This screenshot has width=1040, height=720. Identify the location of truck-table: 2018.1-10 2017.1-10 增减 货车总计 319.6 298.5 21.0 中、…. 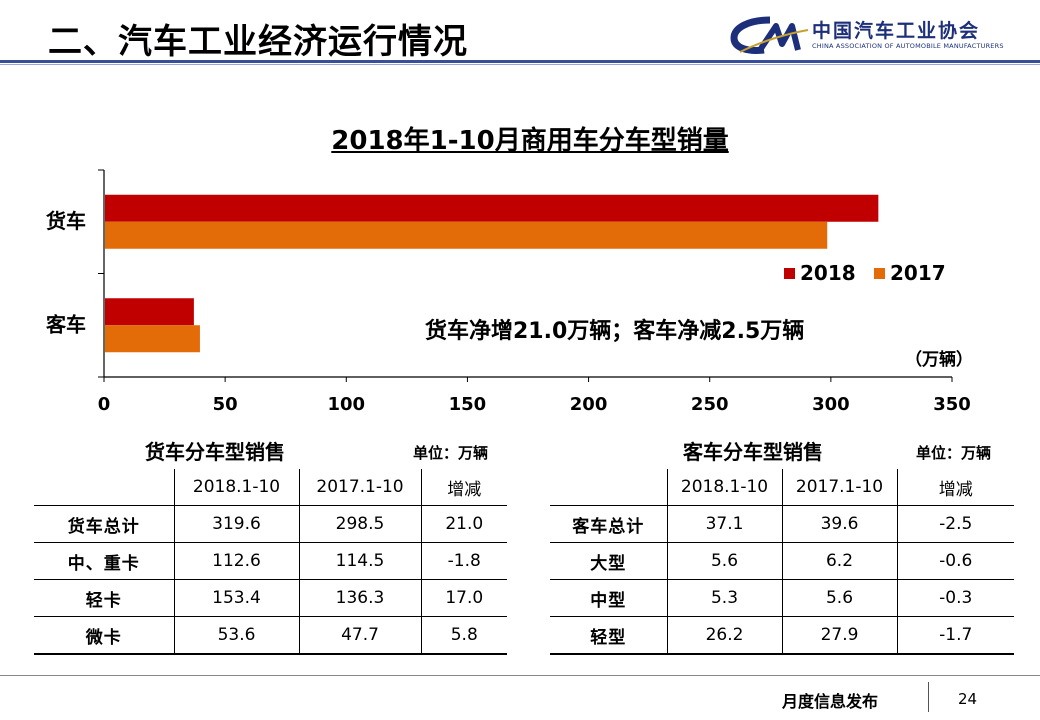
(270, 562).